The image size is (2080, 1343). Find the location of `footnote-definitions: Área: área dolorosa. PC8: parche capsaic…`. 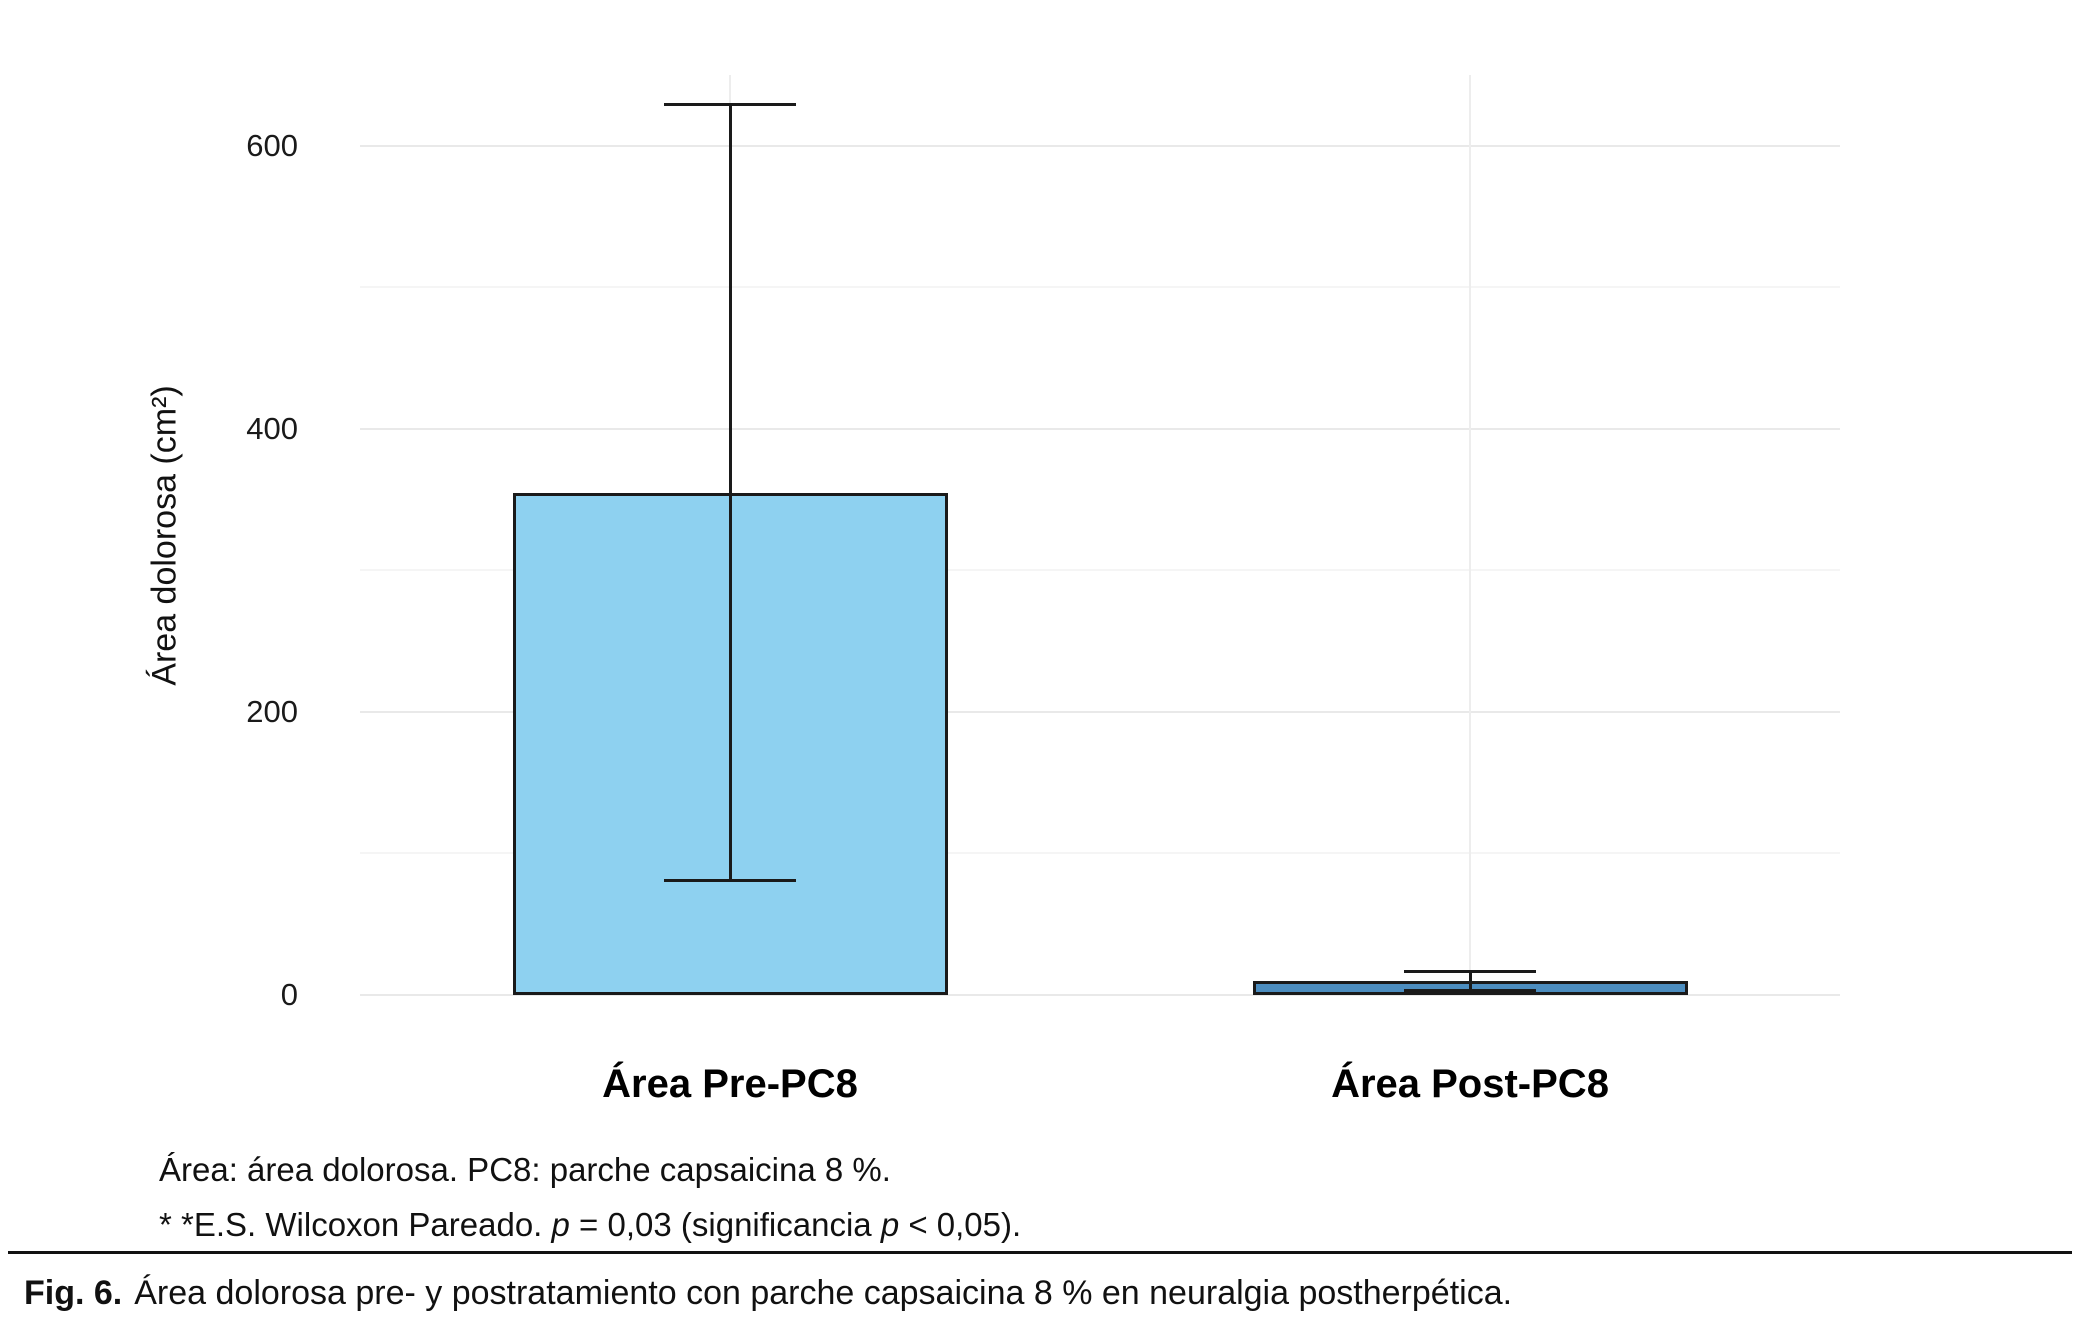

footnote-definitions: Área: área dolorosa. PC8: parche capsaic… is located at coordinates (525, 1169).